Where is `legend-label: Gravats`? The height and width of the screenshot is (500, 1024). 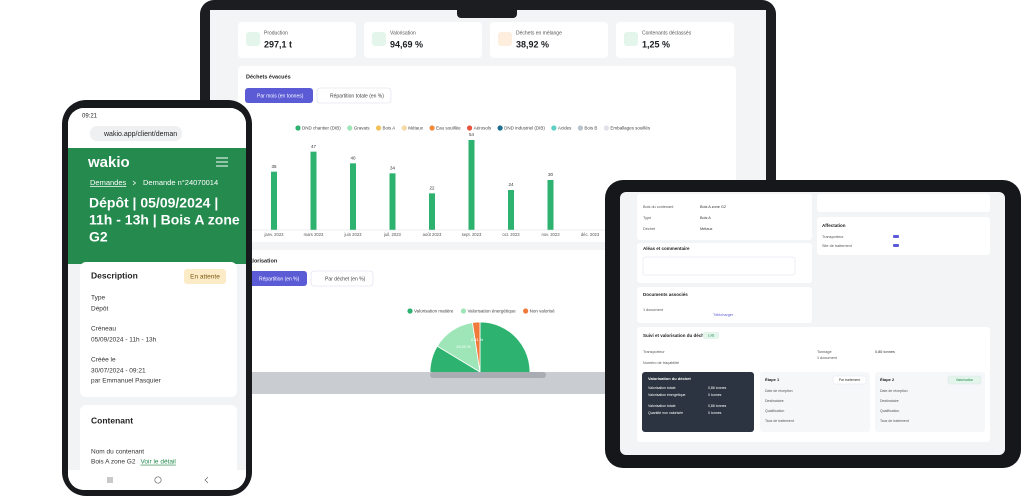
legend-label: Gravats is located at coordinates (362, 128).